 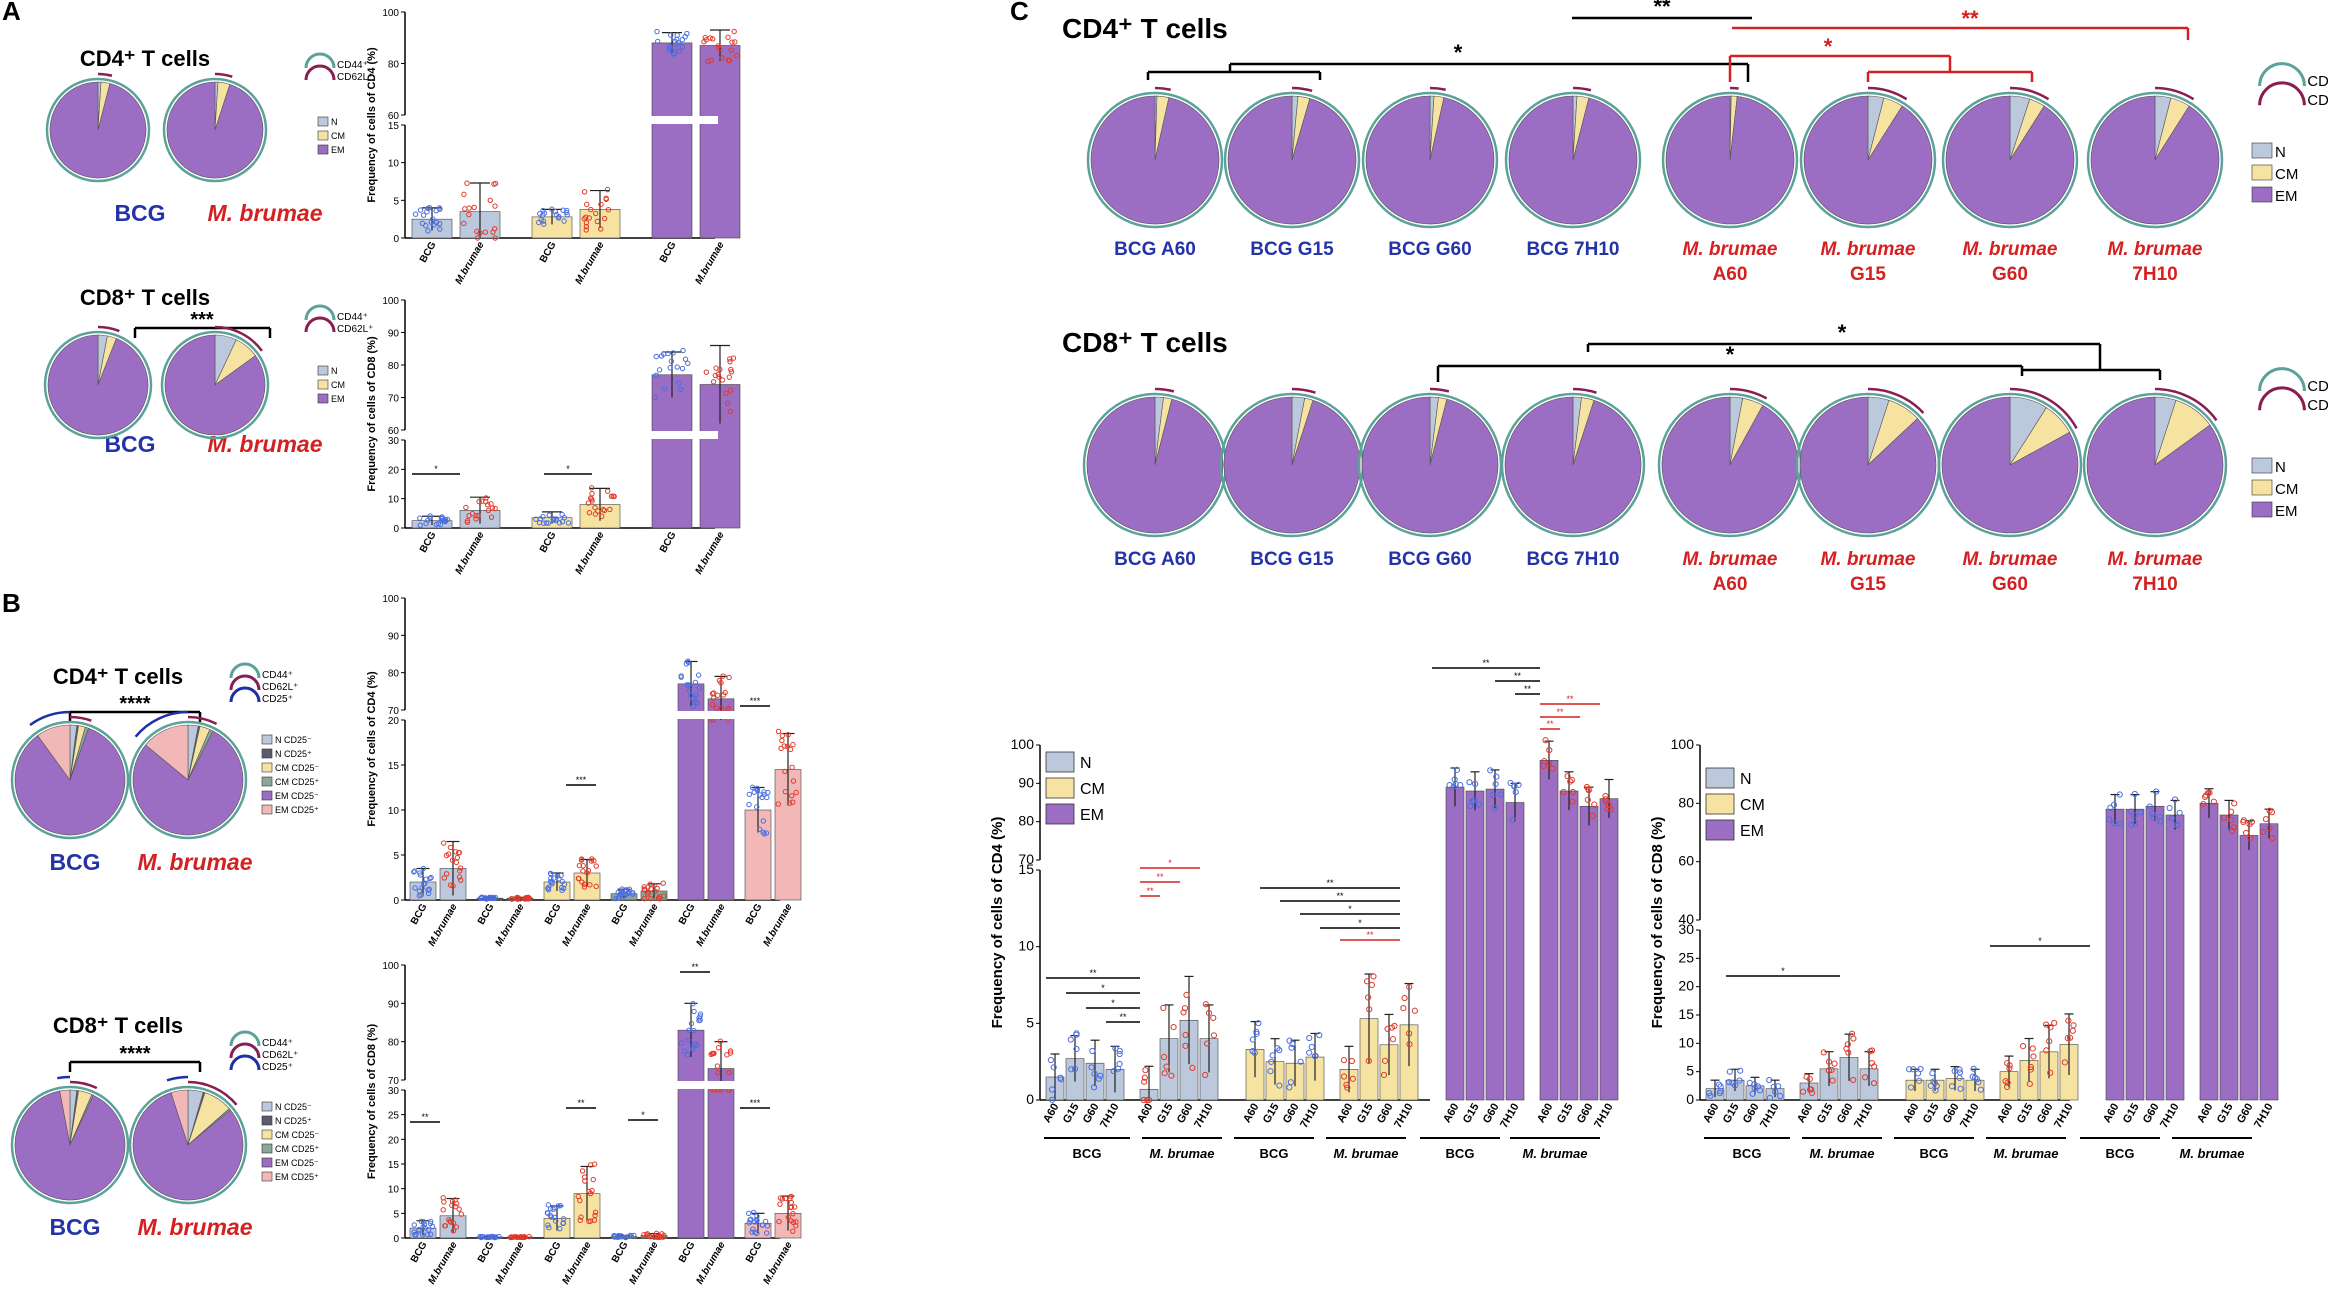 What do you see at coordinates (2005, 1113) in the screenshot?
I see `x-tick-label: A60` at bounding box center [2005, 1113].